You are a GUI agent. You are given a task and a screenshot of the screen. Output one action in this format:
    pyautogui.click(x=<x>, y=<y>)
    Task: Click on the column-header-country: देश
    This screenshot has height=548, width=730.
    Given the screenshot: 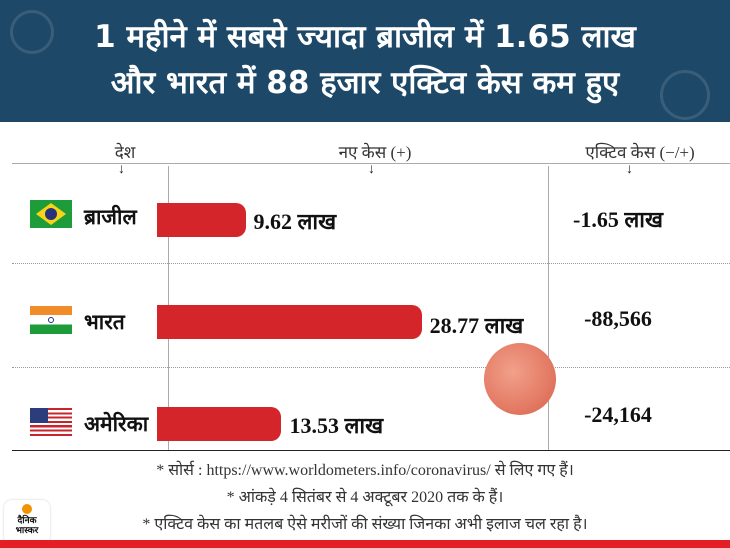 What is the action you would take?
    pyautogui.click(x=125, y=152)
    